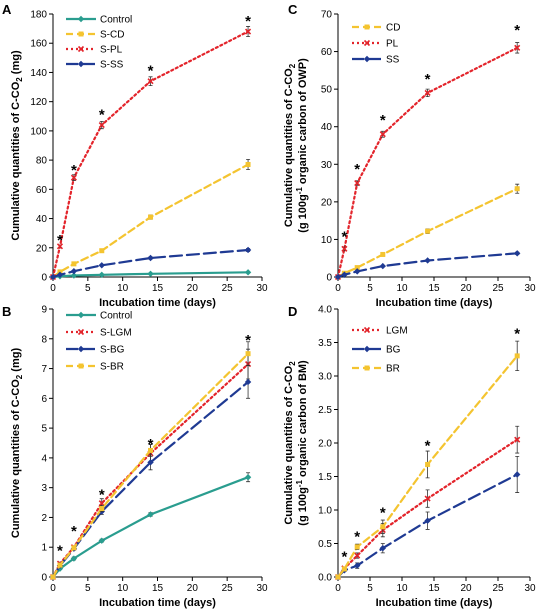 The width and height of the screenshot is (550, 612). I want to click on series-s-bg, so click(150, 473).